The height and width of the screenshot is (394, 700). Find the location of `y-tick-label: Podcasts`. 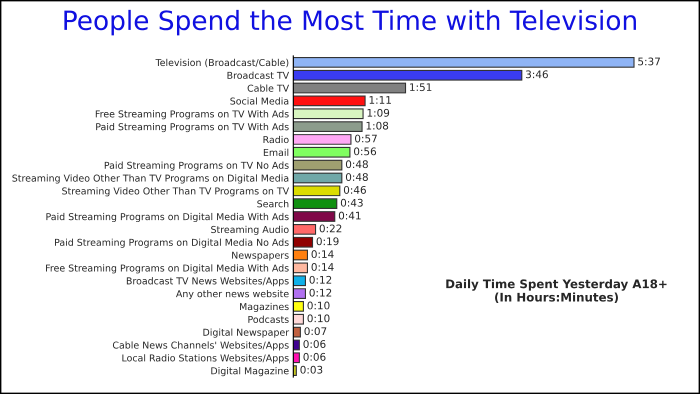

y-tick-label: Podcasts is located at coordinates (268, 319).